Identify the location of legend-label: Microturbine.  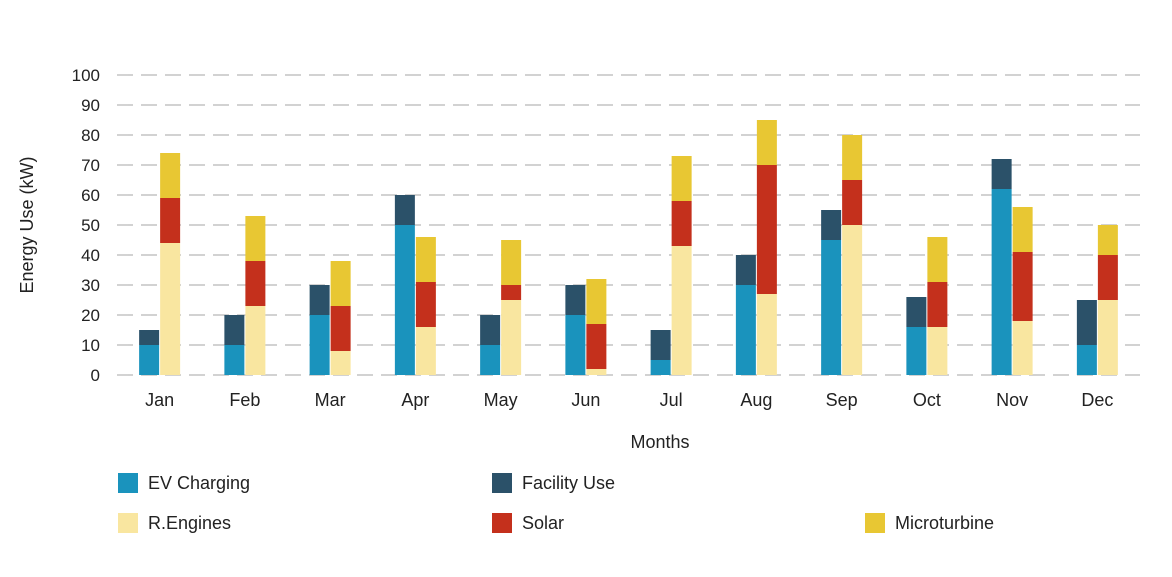
(944, 523).